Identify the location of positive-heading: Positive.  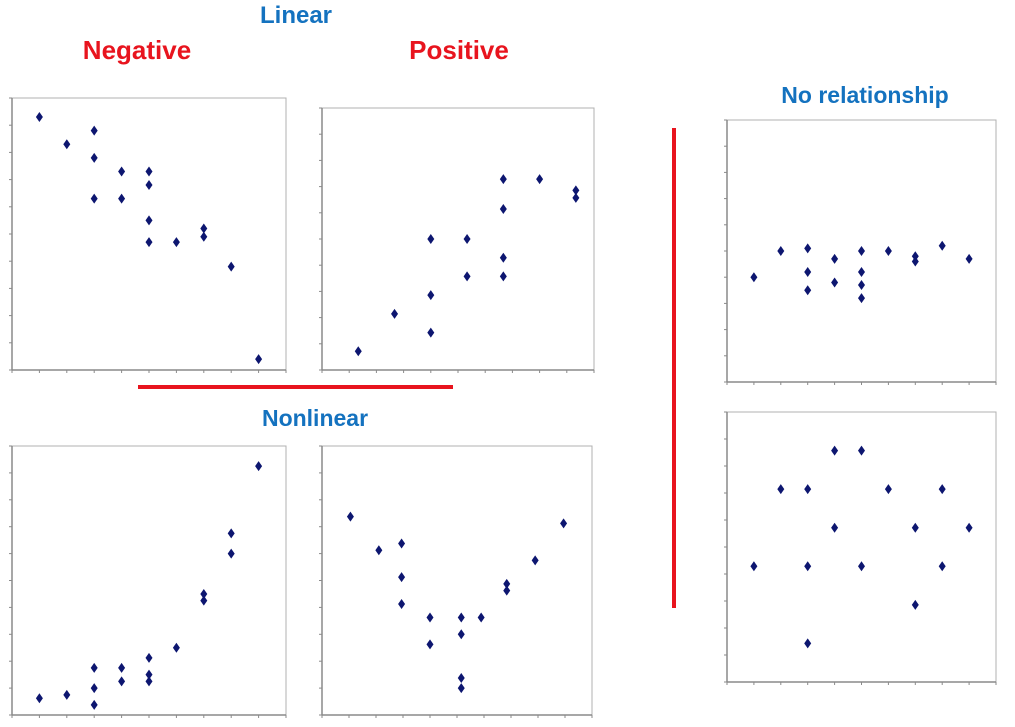
(459, 50).